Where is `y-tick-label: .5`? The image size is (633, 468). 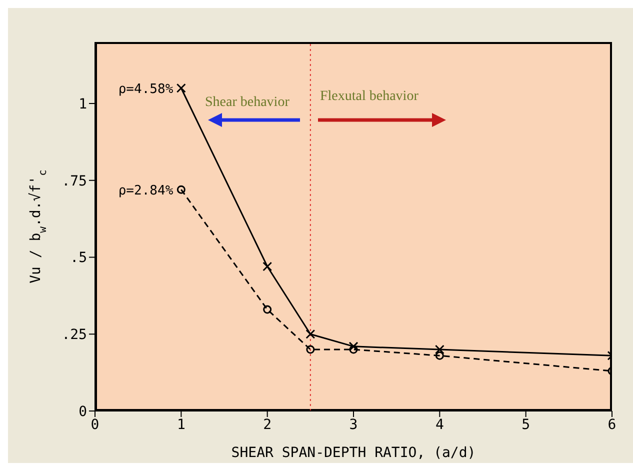 y-tick-label: .5 is located at coordinates (78, 258).